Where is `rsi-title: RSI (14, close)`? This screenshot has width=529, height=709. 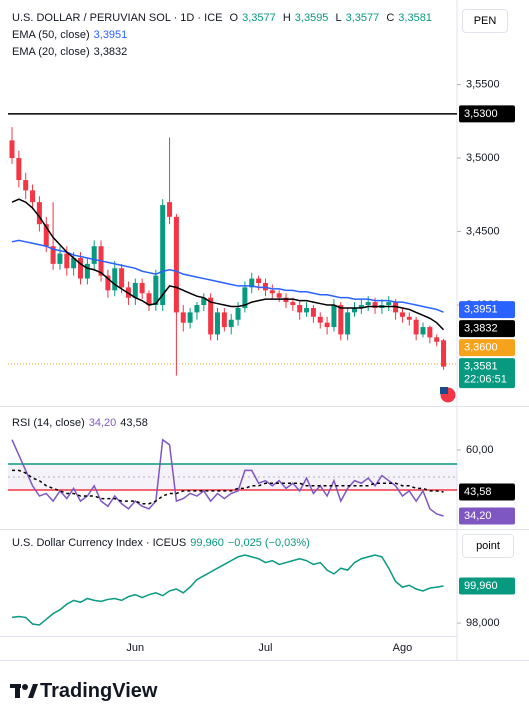 rsi-title: RSI (14, close) is located at coordinates (48, 423).